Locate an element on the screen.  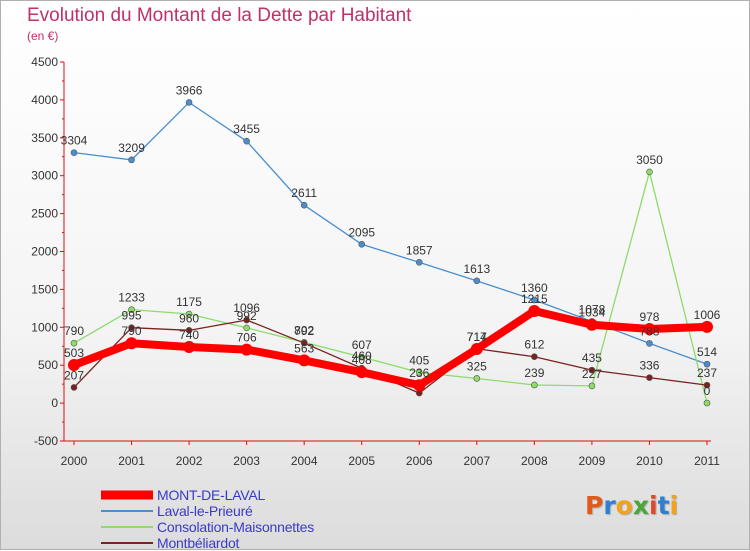
x-tick-label: 2003 is located at coordinates (246, 461).